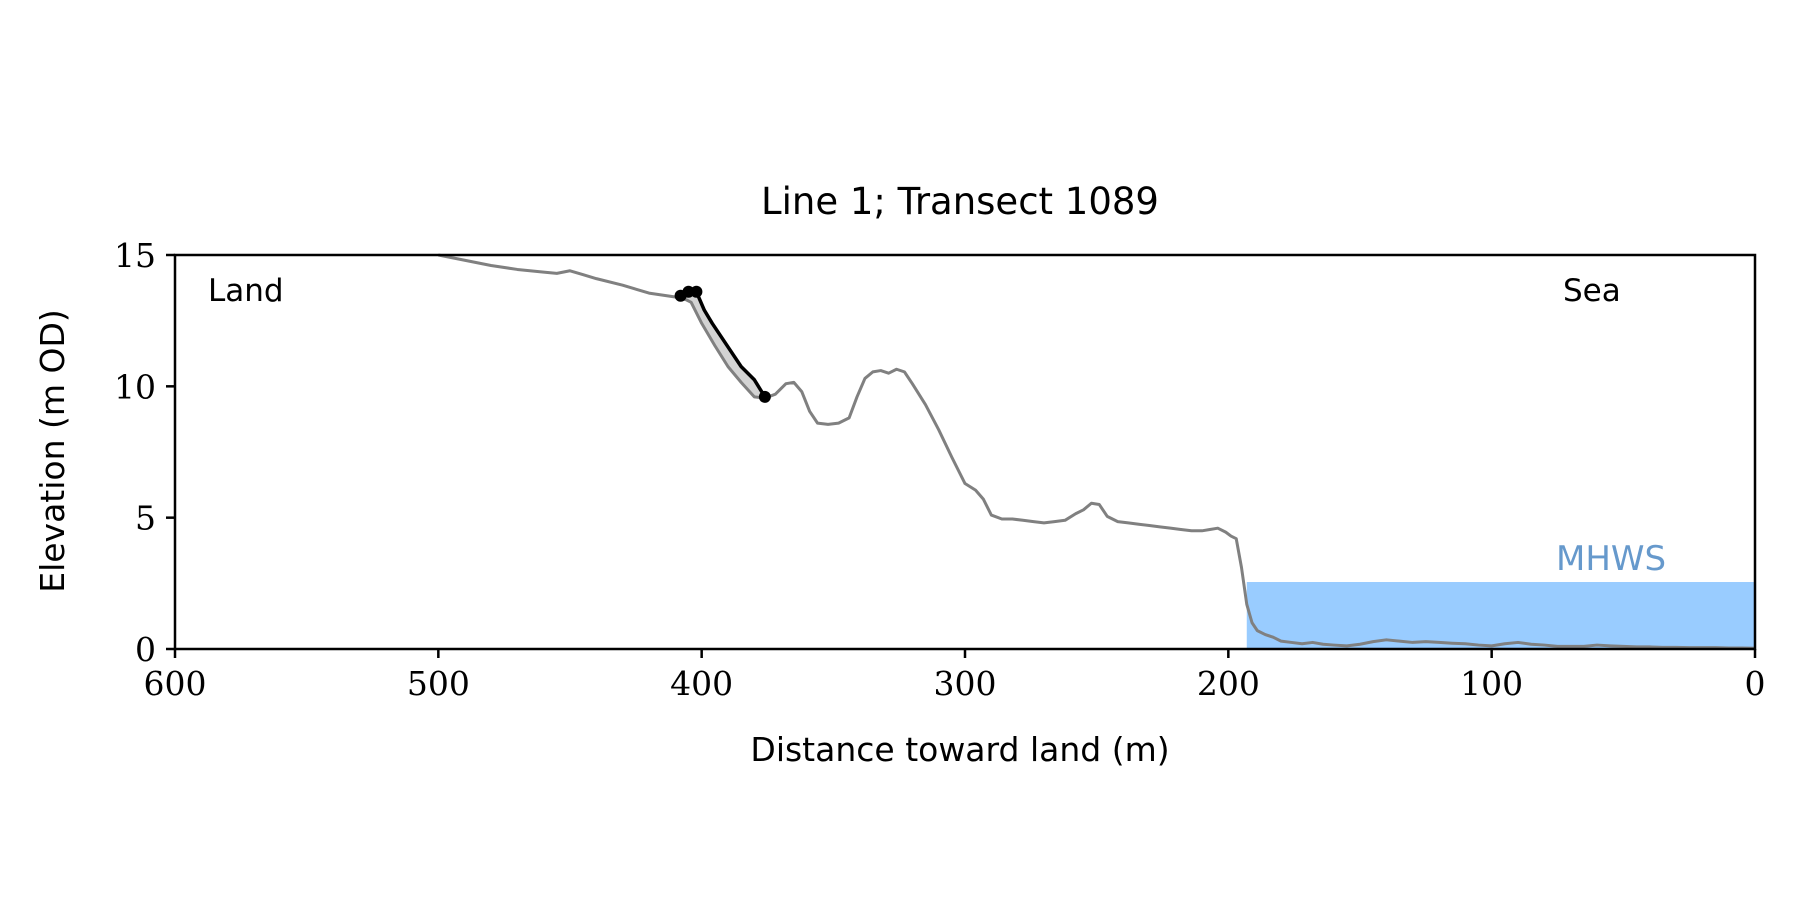 This screenshot has height=900, width=1800. What do you see at coordinates (52, 451) in the screenshot?
I see `y-axis-label: Elevation (m OD)` at bounding box center [52, 451].